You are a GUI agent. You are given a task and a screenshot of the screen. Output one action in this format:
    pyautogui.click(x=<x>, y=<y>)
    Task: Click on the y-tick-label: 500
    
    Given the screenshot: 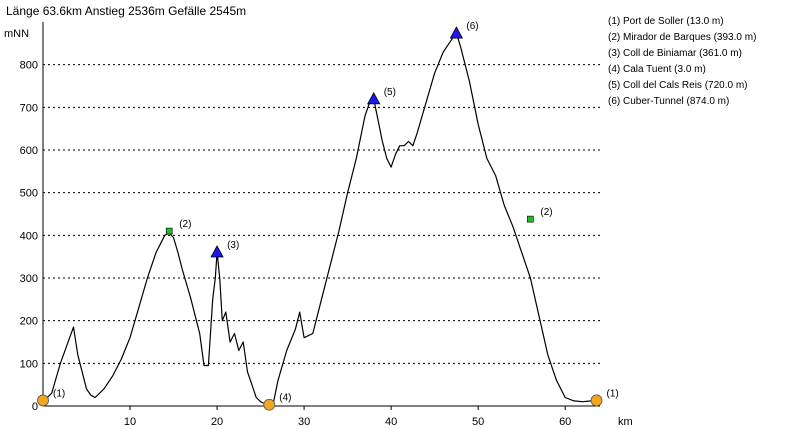 What is the action you would take?
    pyautogui.click(x=29, y=194)
    